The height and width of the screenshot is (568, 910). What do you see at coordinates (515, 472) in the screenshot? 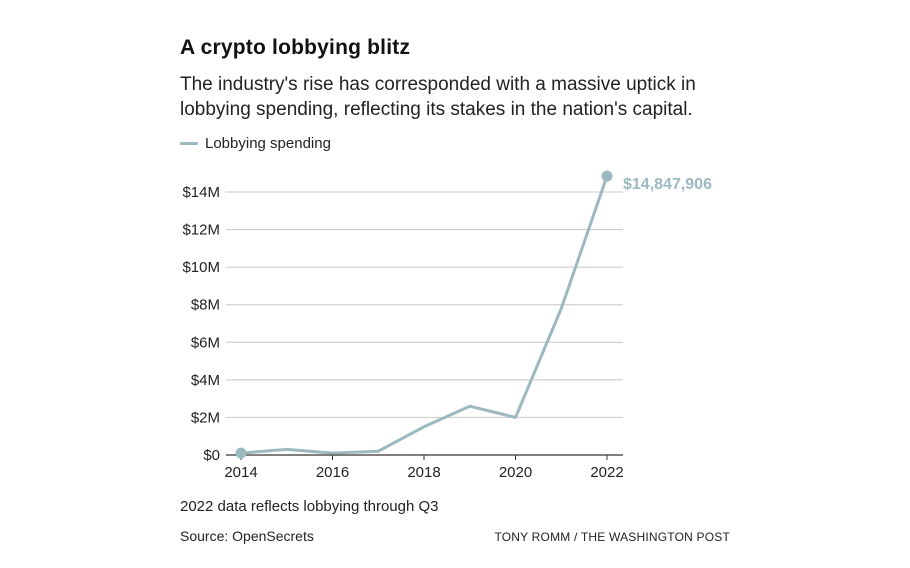
I see `x-tick-label: 2020` at bounding box center [515, 472].